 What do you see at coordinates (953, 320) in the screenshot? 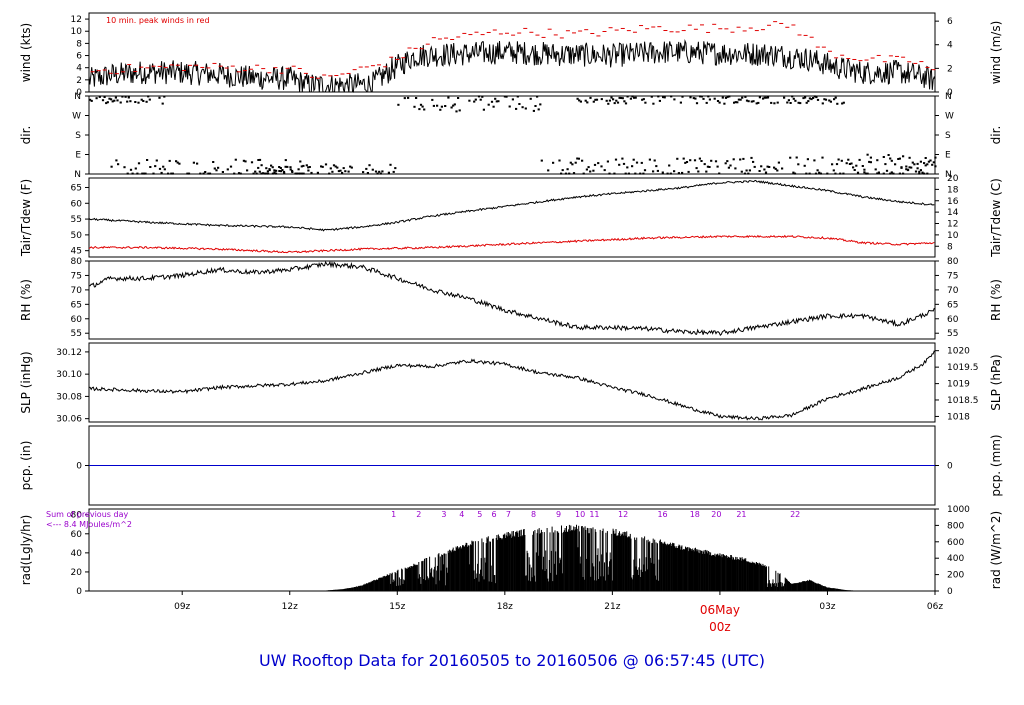
I see `ytick-label-right: 60` at bounding box center [953, 320].